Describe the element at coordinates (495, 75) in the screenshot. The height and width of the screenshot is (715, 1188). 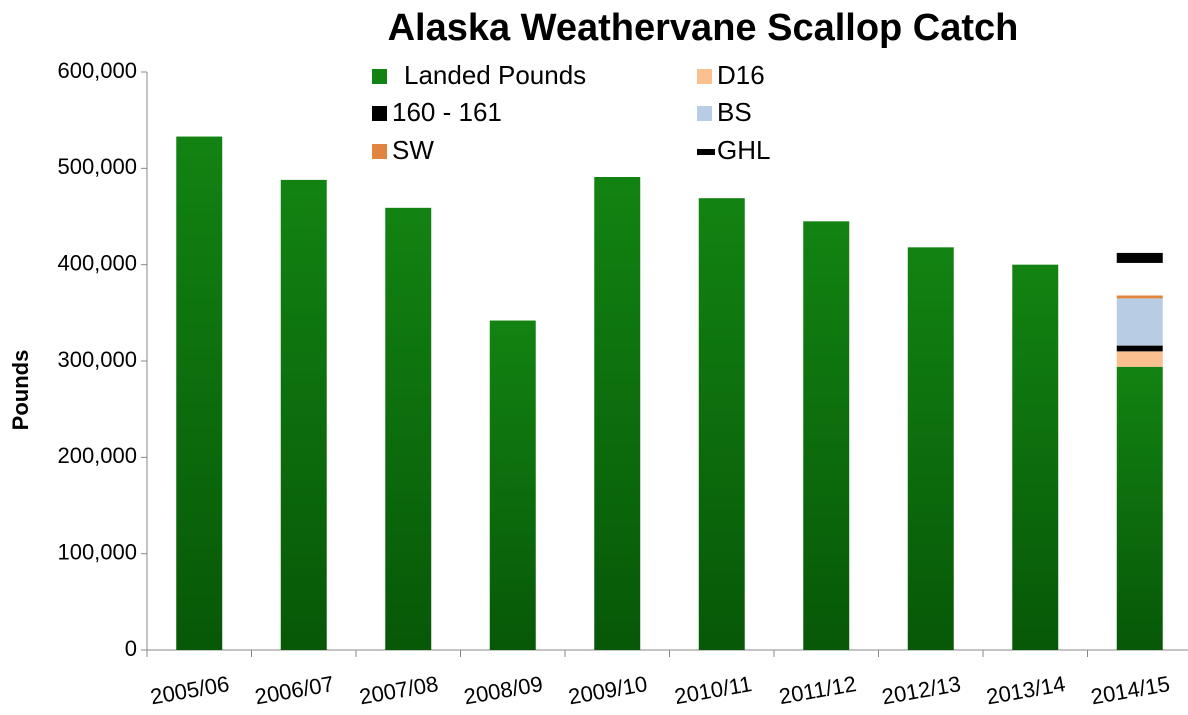
I see `legend-label: Landed Pounds` at that location.